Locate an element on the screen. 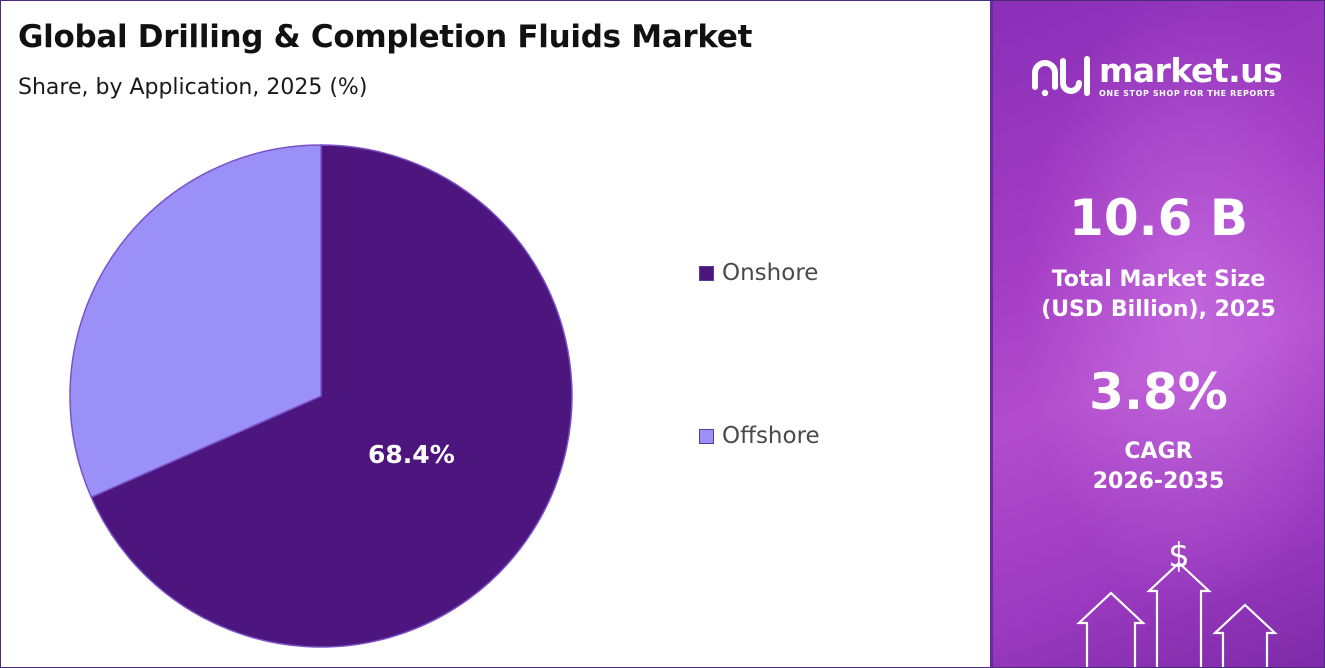 The height and width of the screenshot is (668, 1325). pie-slice-offshore is located at coordinates (195, 321).